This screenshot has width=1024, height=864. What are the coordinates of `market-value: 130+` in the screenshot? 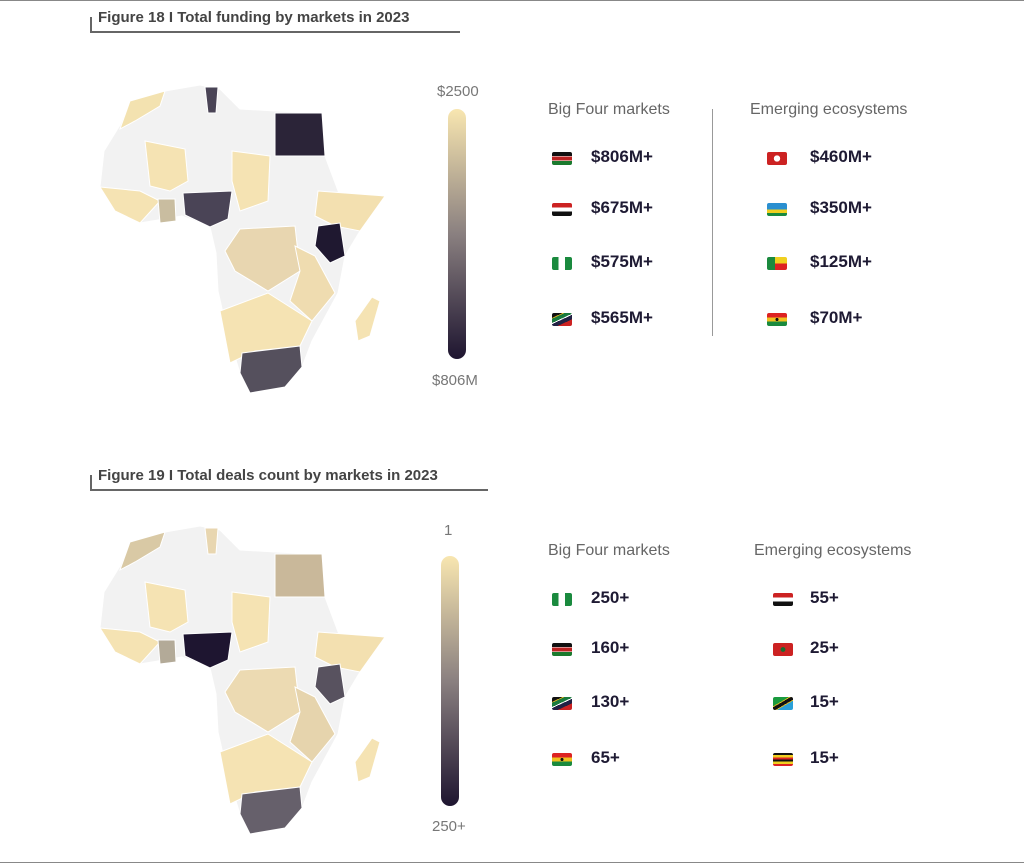 It's located at (610, 701).